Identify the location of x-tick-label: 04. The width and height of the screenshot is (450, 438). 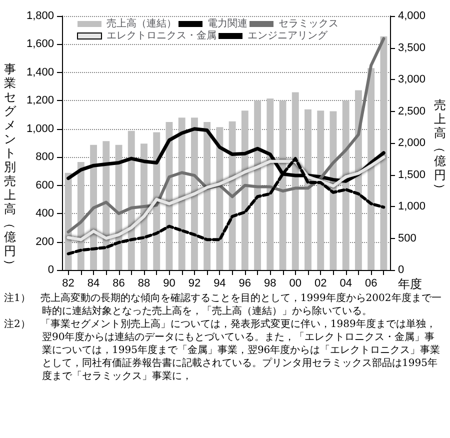
(346, 284).